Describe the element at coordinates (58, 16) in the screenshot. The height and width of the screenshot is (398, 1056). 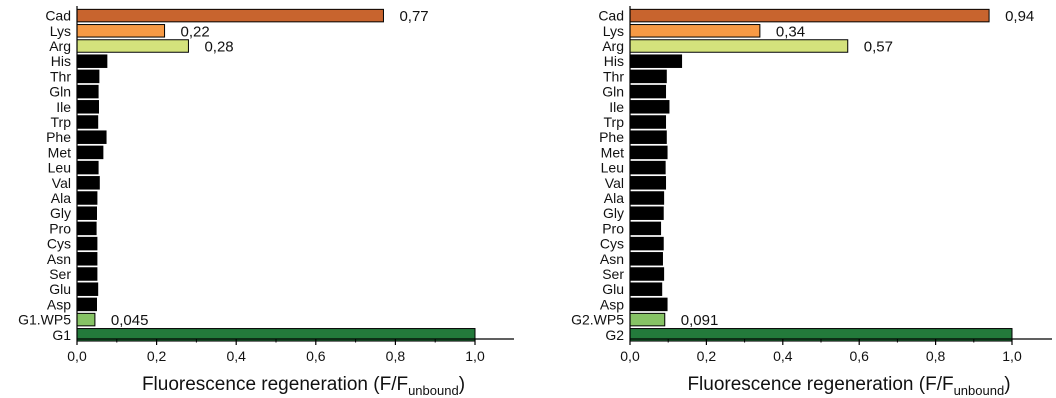
I see `category-label: Cad` at that location.